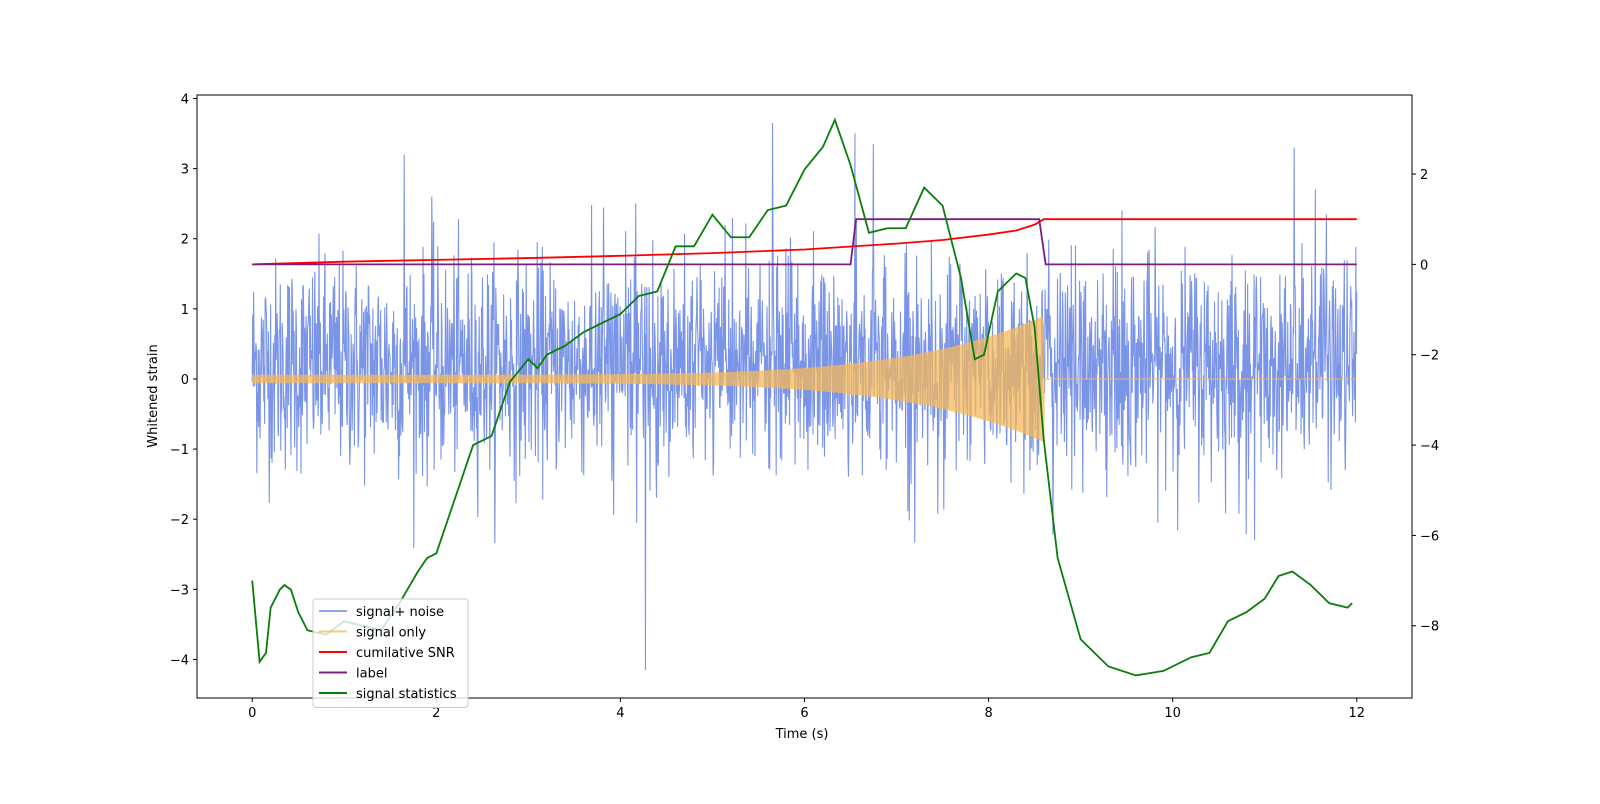 Image resolution: width=1600 pixels, height=804 pixels. I want to click on series-cumulative-snr, so click(804, 242).